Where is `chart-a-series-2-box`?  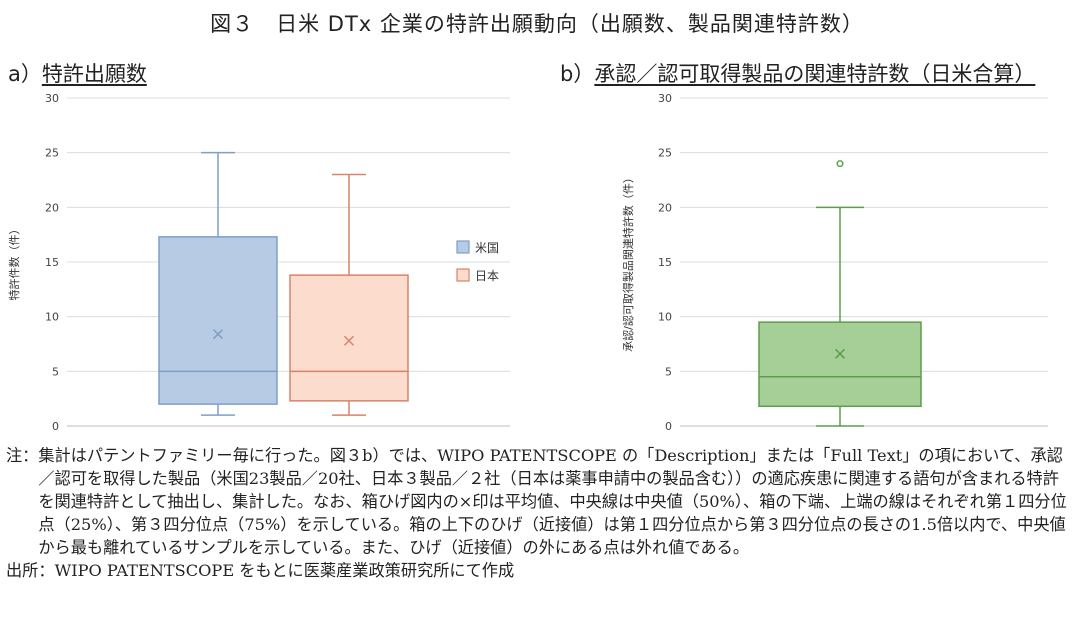
chart-a-series-2-box is located at coordinates (349, 338).